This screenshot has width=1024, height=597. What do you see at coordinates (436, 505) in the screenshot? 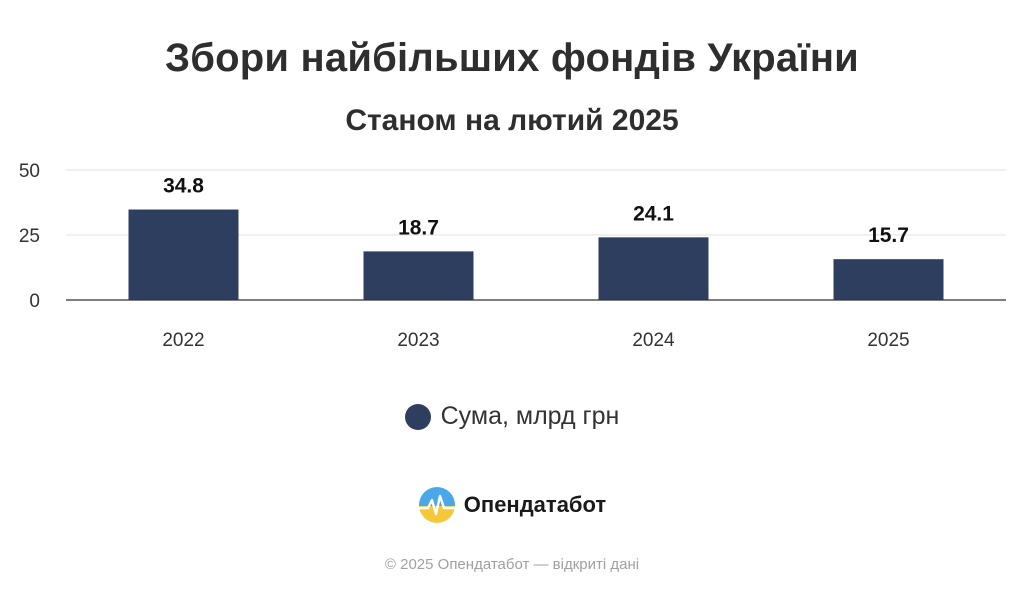
I see `opendatabot-logo-icon` at bounding box center [436, 505].